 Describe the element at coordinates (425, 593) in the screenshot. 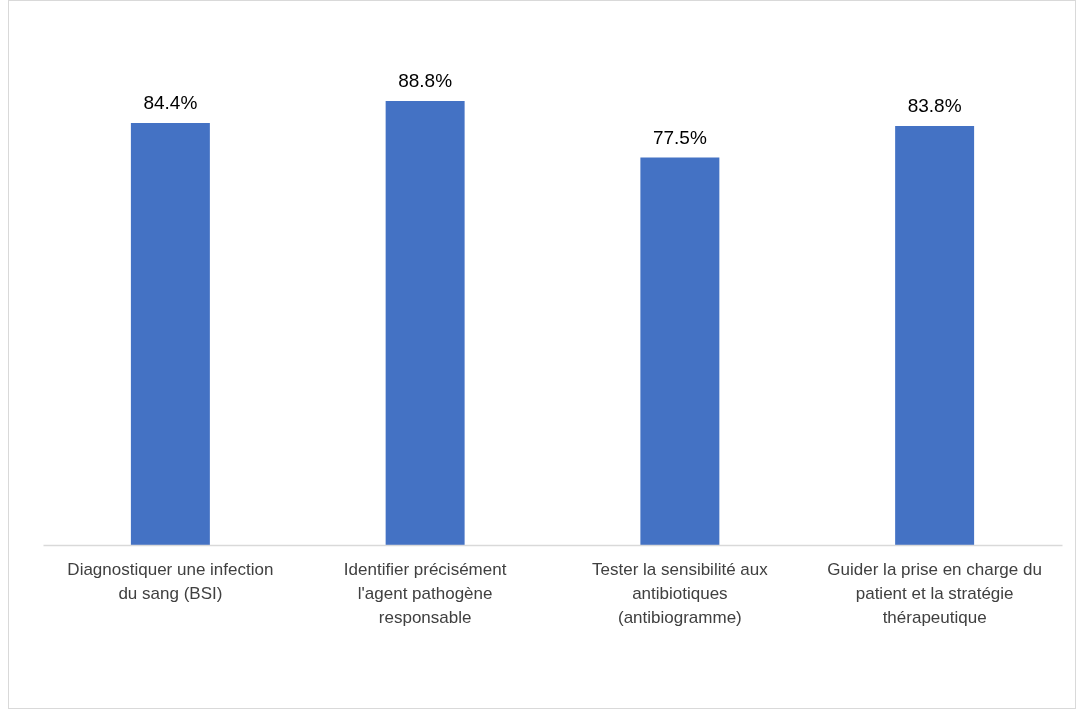

I see `x-tick-label: Identifier précisément l'agent pathogène responsable` at that location.